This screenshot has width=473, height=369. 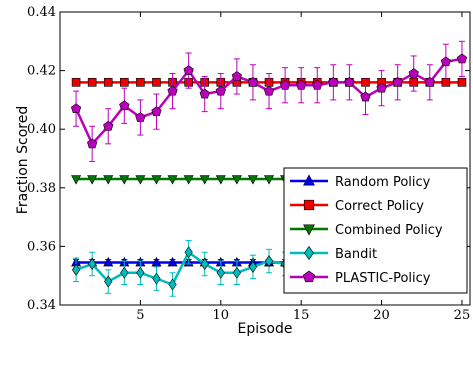 I want to click on legend-marker-bandit, so click(x=309, y=253).